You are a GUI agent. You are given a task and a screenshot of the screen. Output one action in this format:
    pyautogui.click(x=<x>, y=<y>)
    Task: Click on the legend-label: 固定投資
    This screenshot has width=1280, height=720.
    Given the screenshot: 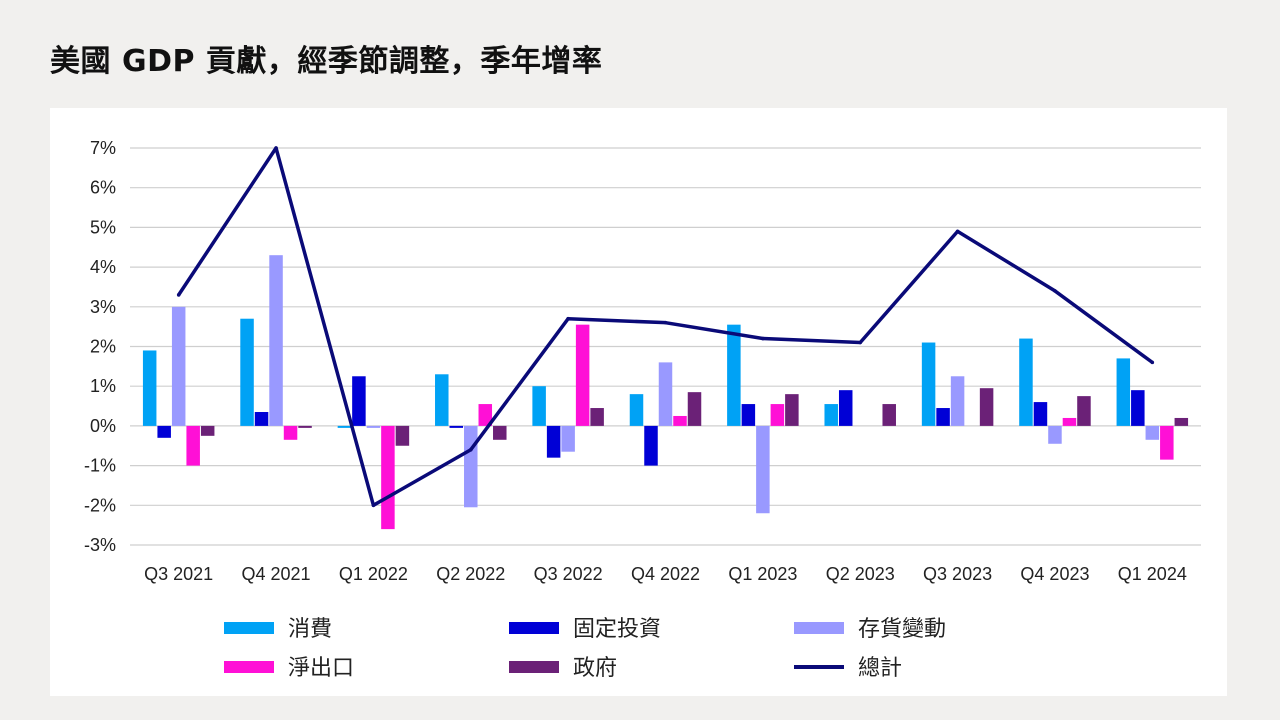 What is the action you would take?
    pyautogui.click(x=617, y=629)
    